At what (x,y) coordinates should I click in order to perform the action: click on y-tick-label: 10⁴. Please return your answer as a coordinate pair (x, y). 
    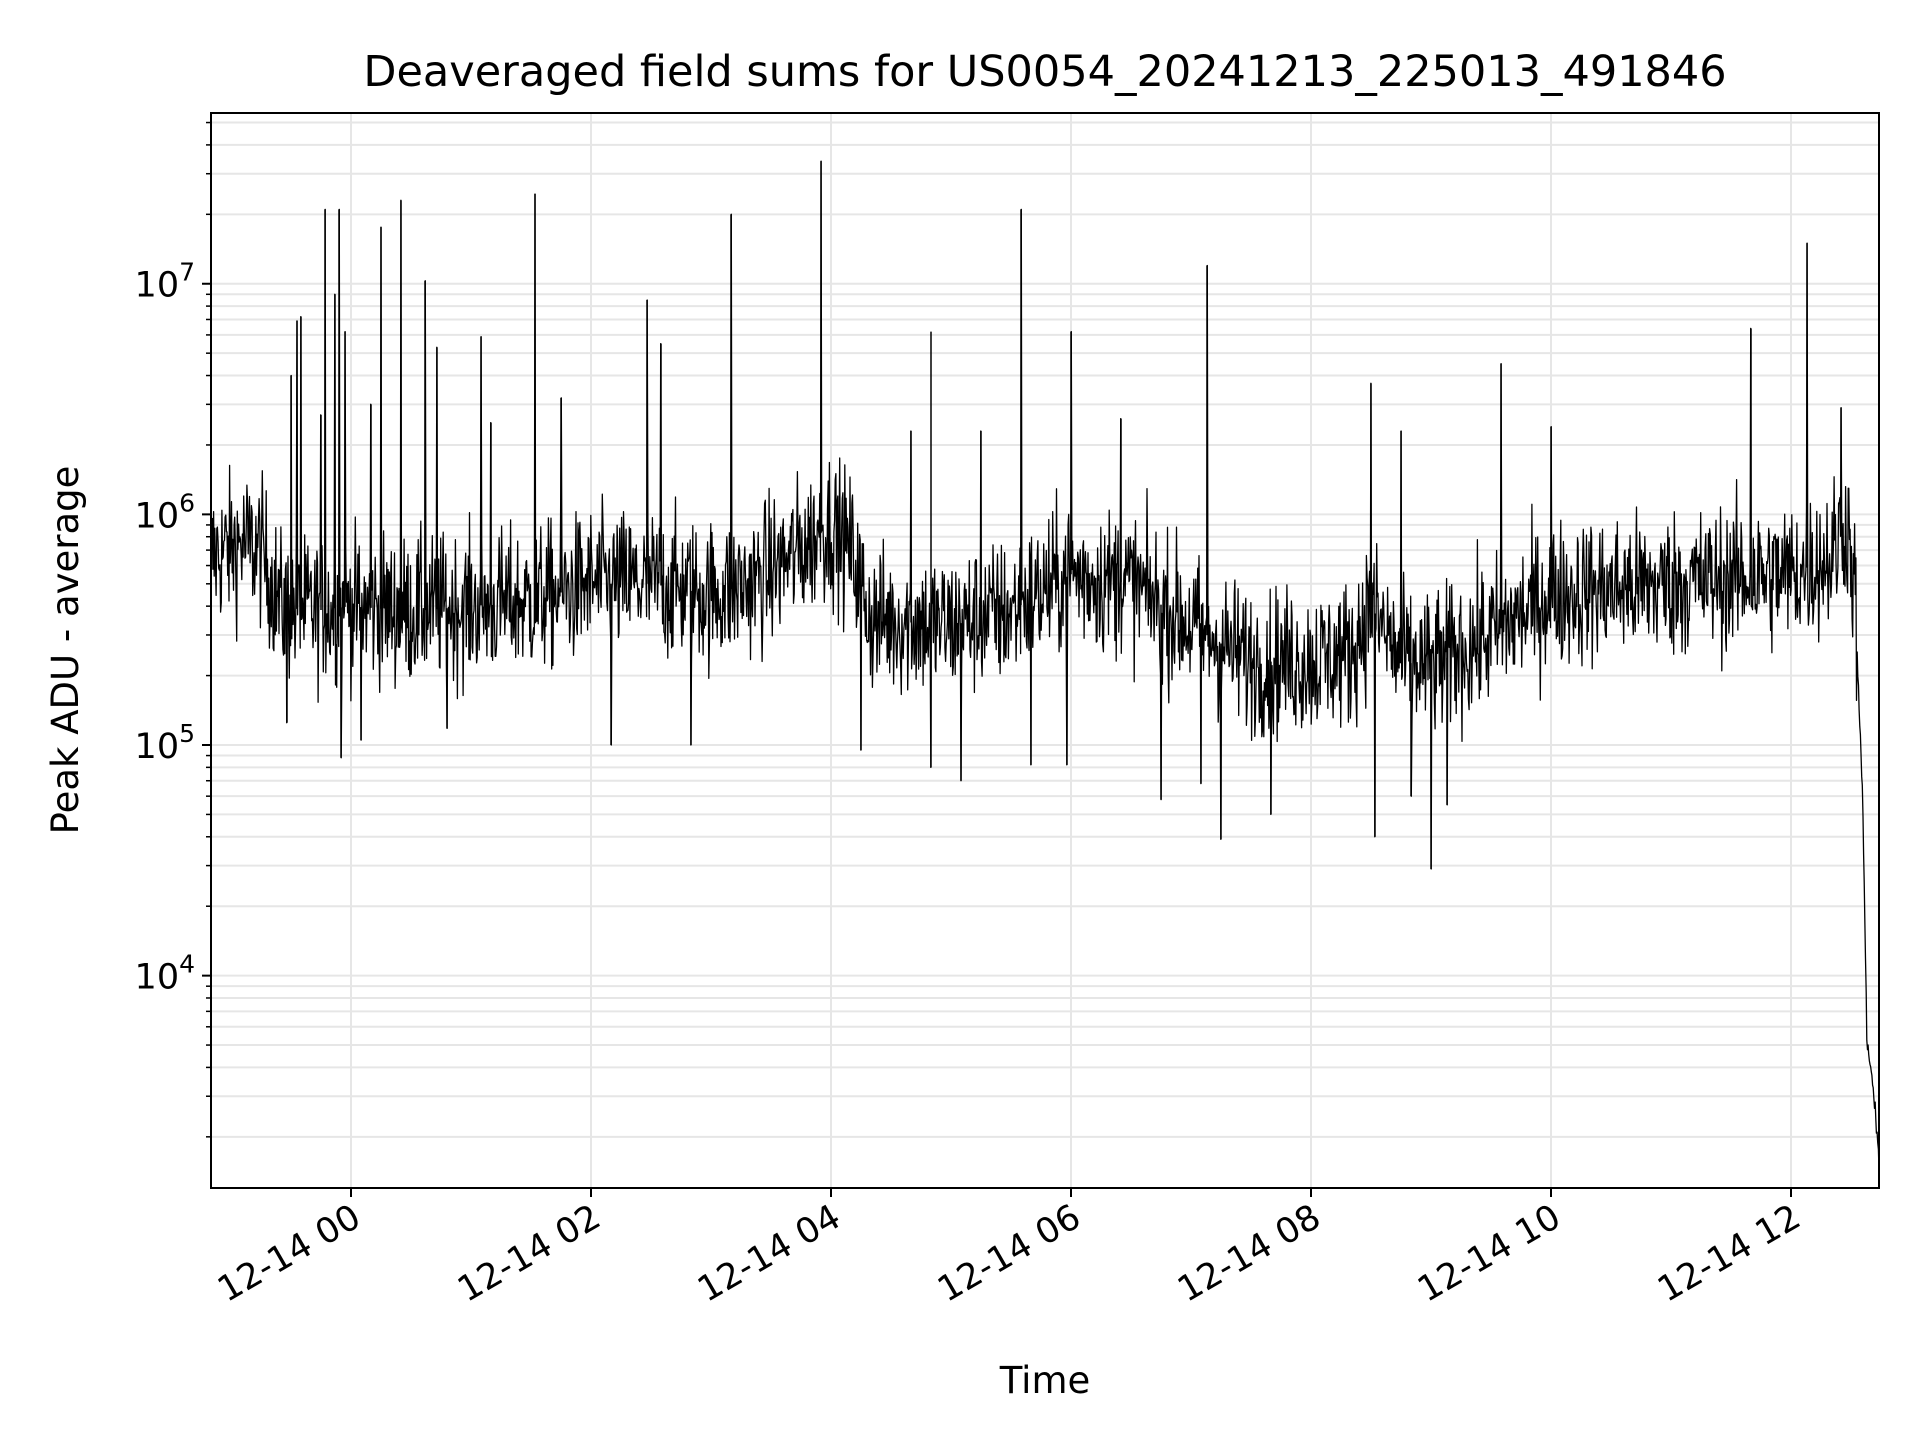
    Looking at the image, I should click on (165, 974).